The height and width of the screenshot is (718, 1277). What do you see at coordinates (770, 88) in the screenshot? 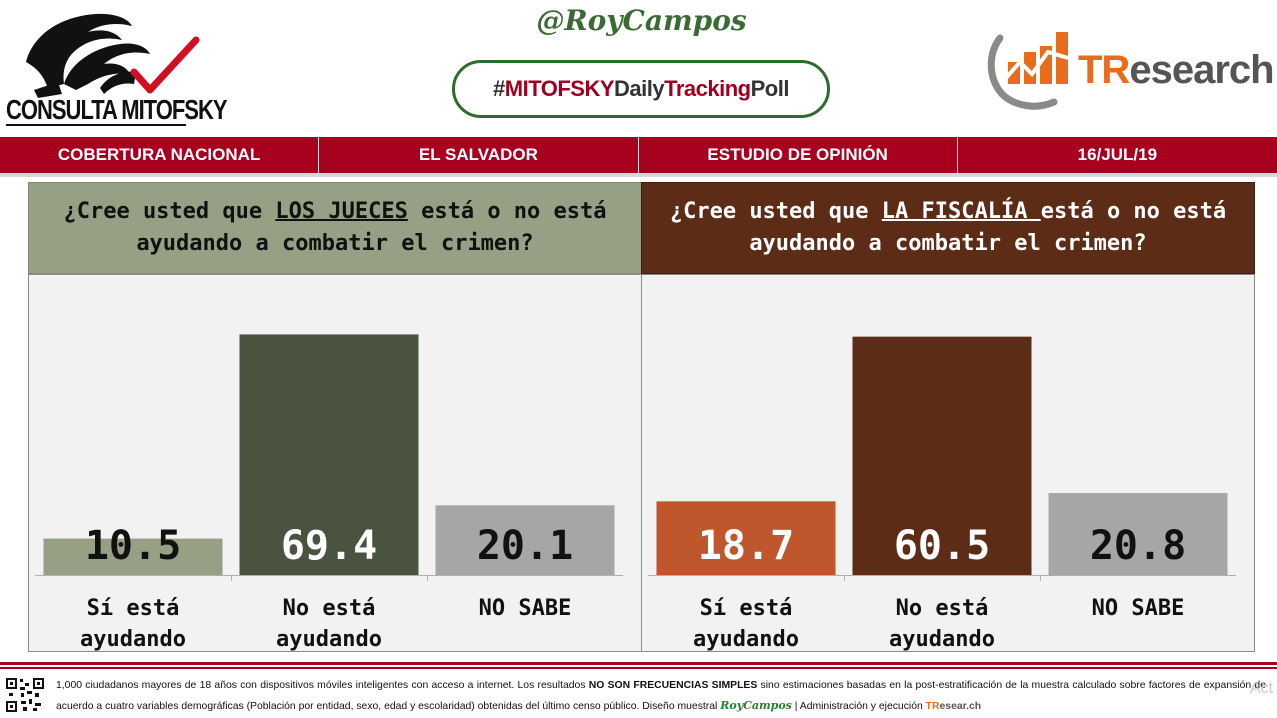
I see `hashtag-poll: Poll` at bounding box center [770, 88].